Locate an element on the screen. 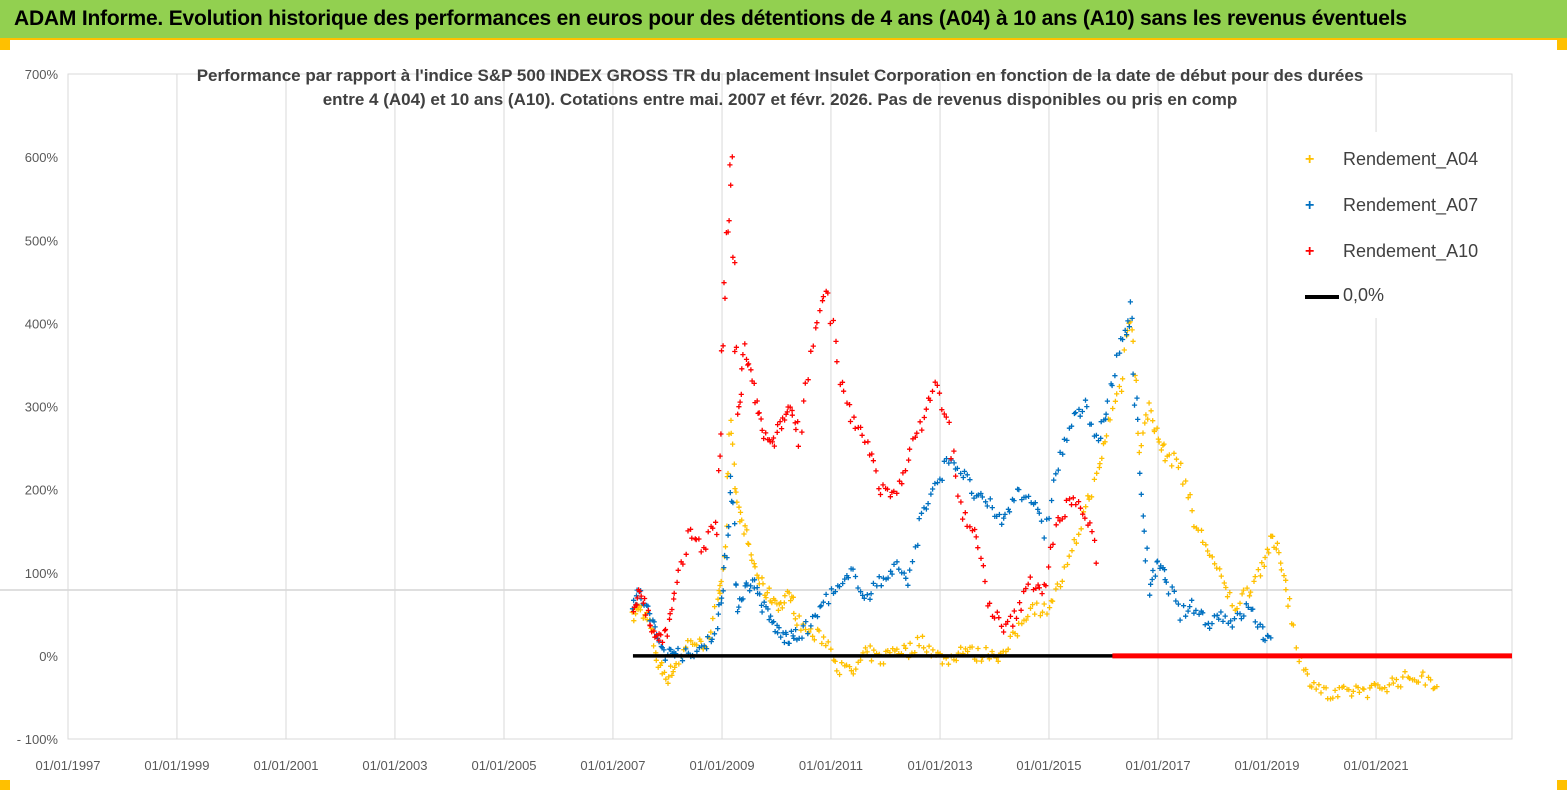  y-tick-label: - 100% is located at coordinates (38, 739).